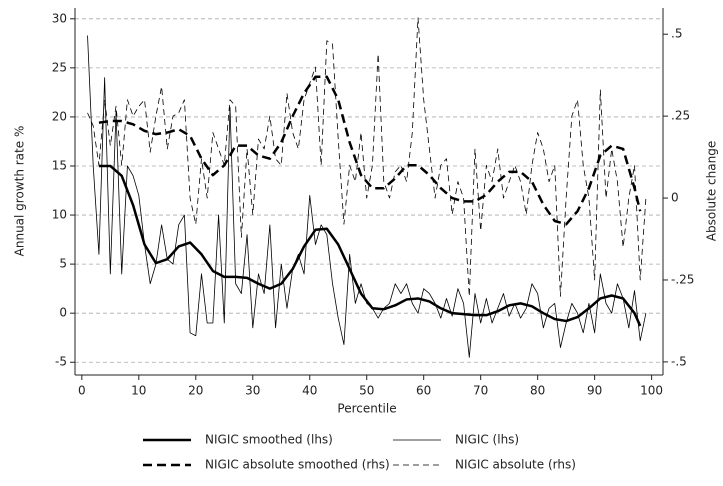  Describe the element at coordinates (480, 391) in the screenshot. I see `x-tick-label: 70` at that location.